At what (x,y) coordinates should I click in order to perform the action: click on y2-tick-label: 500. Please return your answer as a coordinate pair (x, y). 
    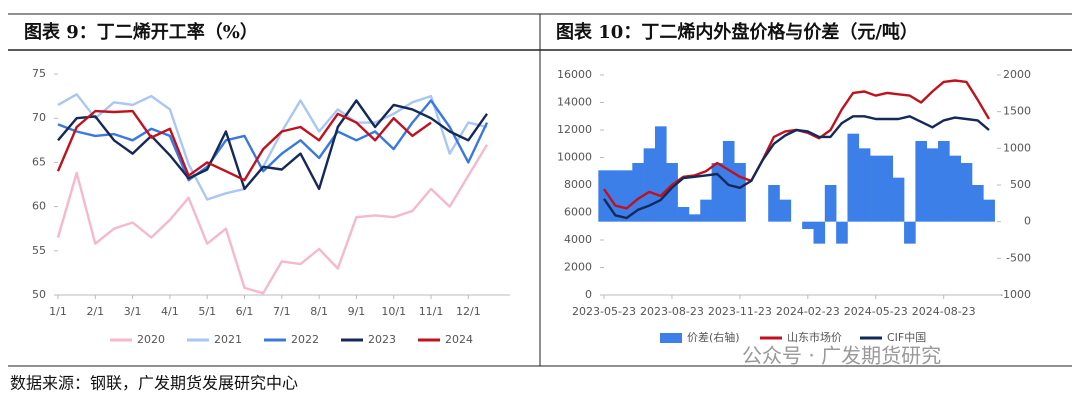
    Looking at the image, I should click on (1020, 184).